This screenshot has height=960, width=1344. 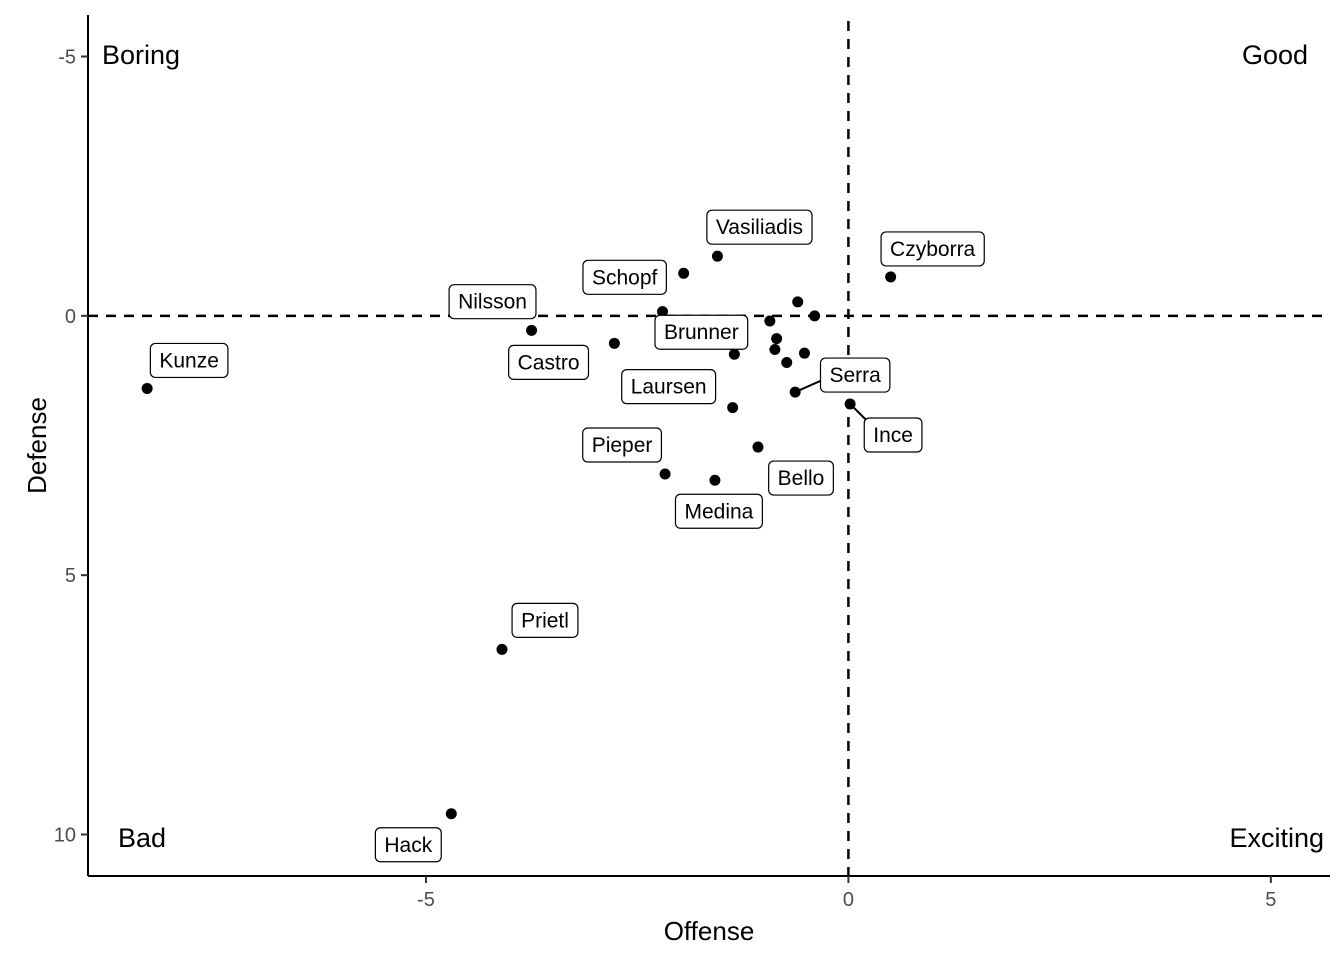 I want to click on point-label-text: Laursen, so click(x=669, y=387).